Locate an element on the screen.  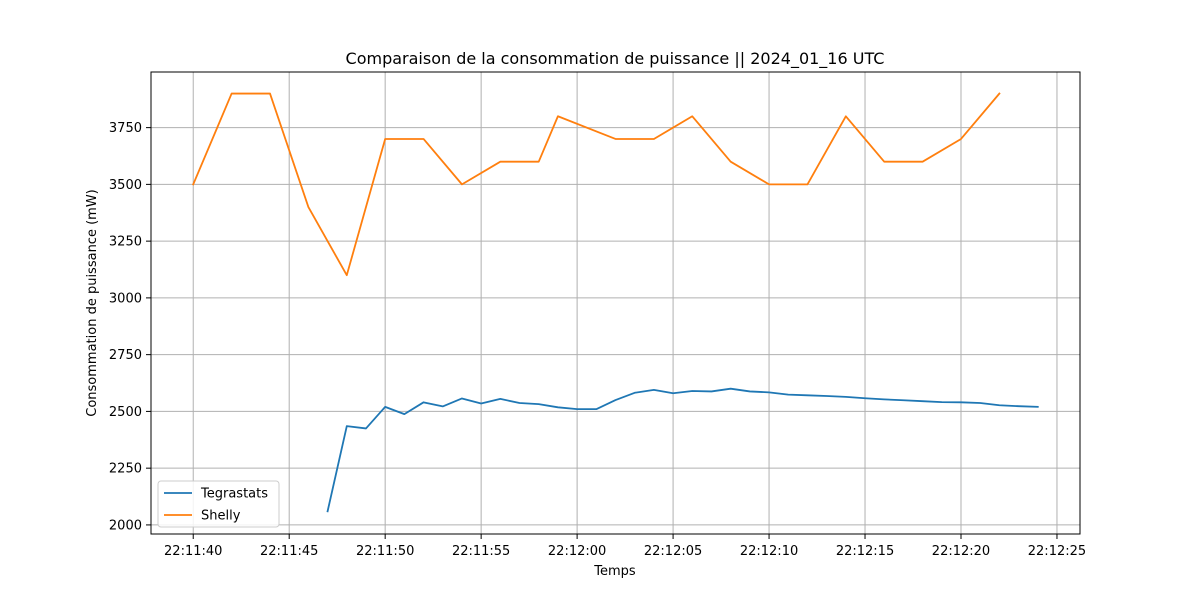
y-tick-label: 3750 is located at coordinates (125, 128).